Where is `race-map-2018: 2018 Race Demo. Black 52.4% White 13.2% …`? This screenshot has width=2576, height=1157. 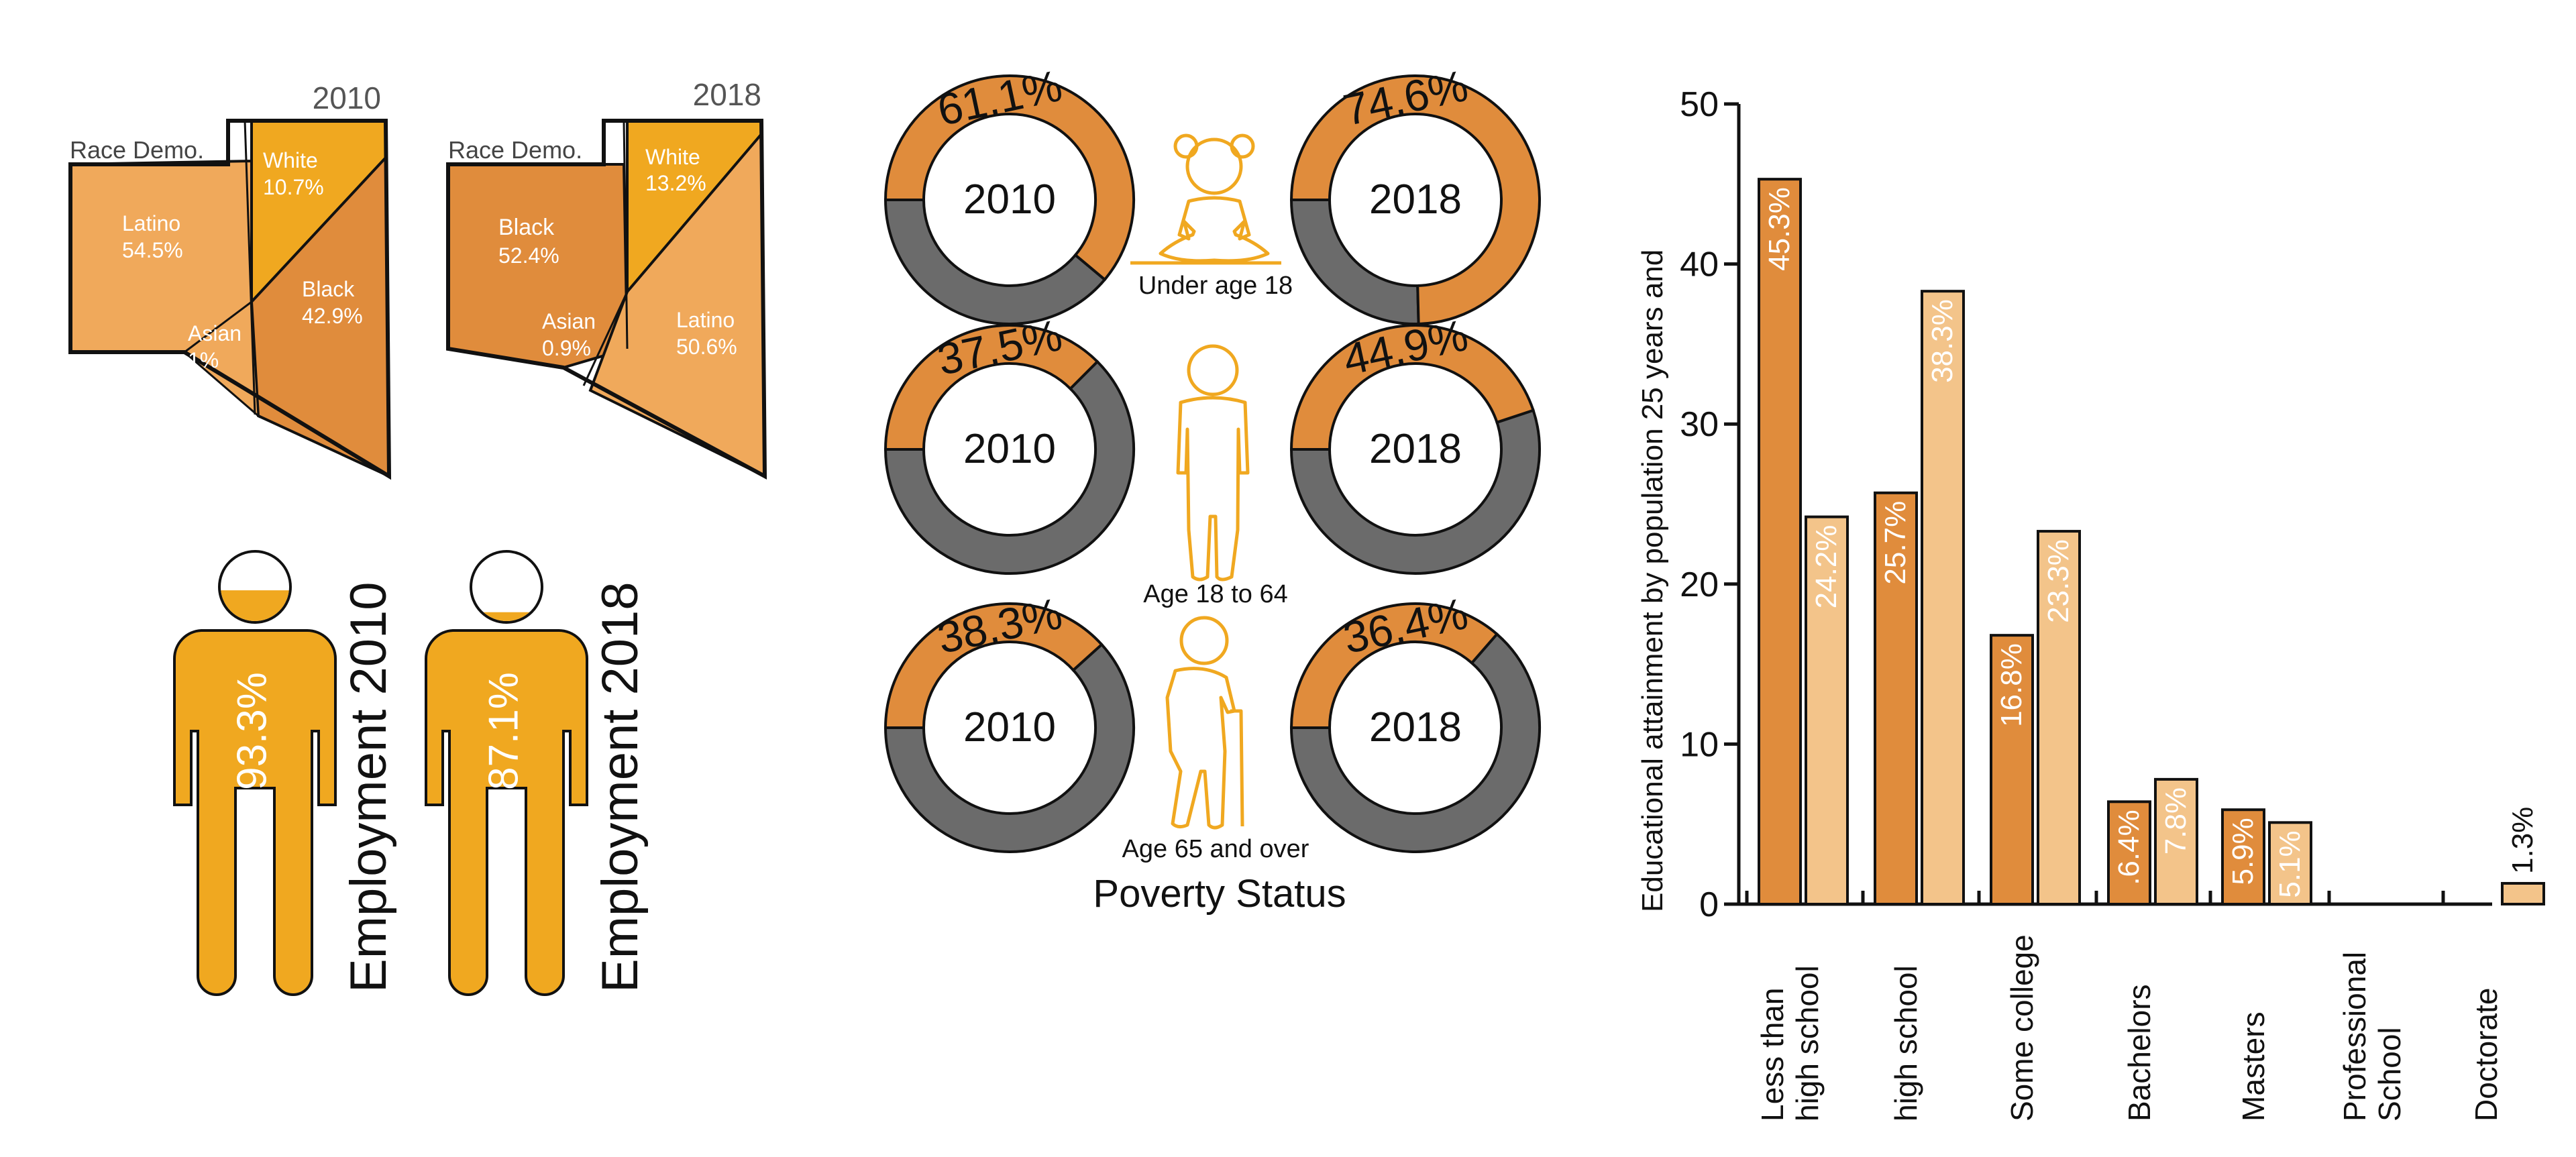
race-map-2018: 2018 Race Demo. Black 52.4% White 13.2% … is located at coordinates (606, 278).